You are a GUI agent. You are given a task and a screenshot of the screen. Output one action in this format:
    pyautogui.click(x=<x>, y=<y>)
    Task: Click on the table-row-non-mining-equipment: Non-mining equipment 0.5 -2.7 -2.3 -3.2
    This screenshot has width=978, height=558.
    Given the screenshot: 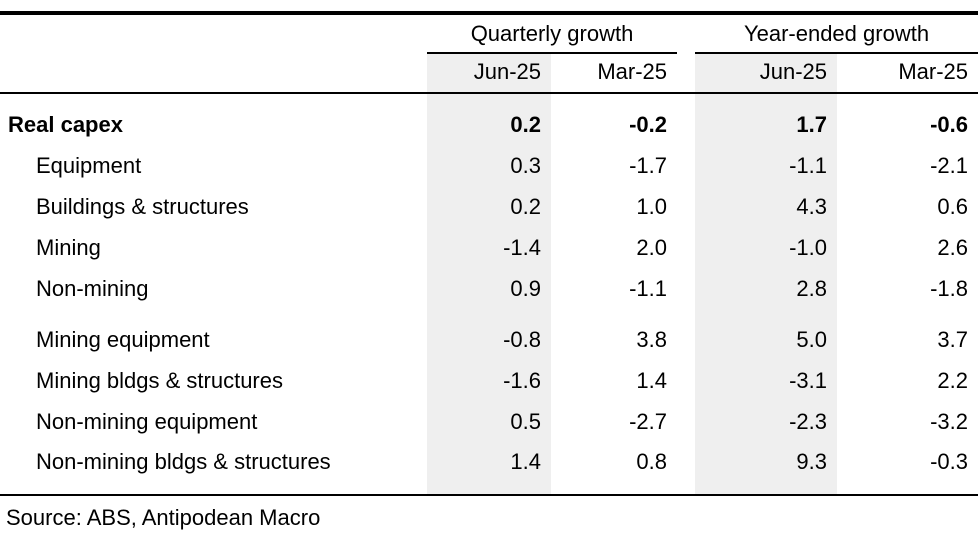 What is the action you would take?
    pyautogui.click(x=489, y=421)
    